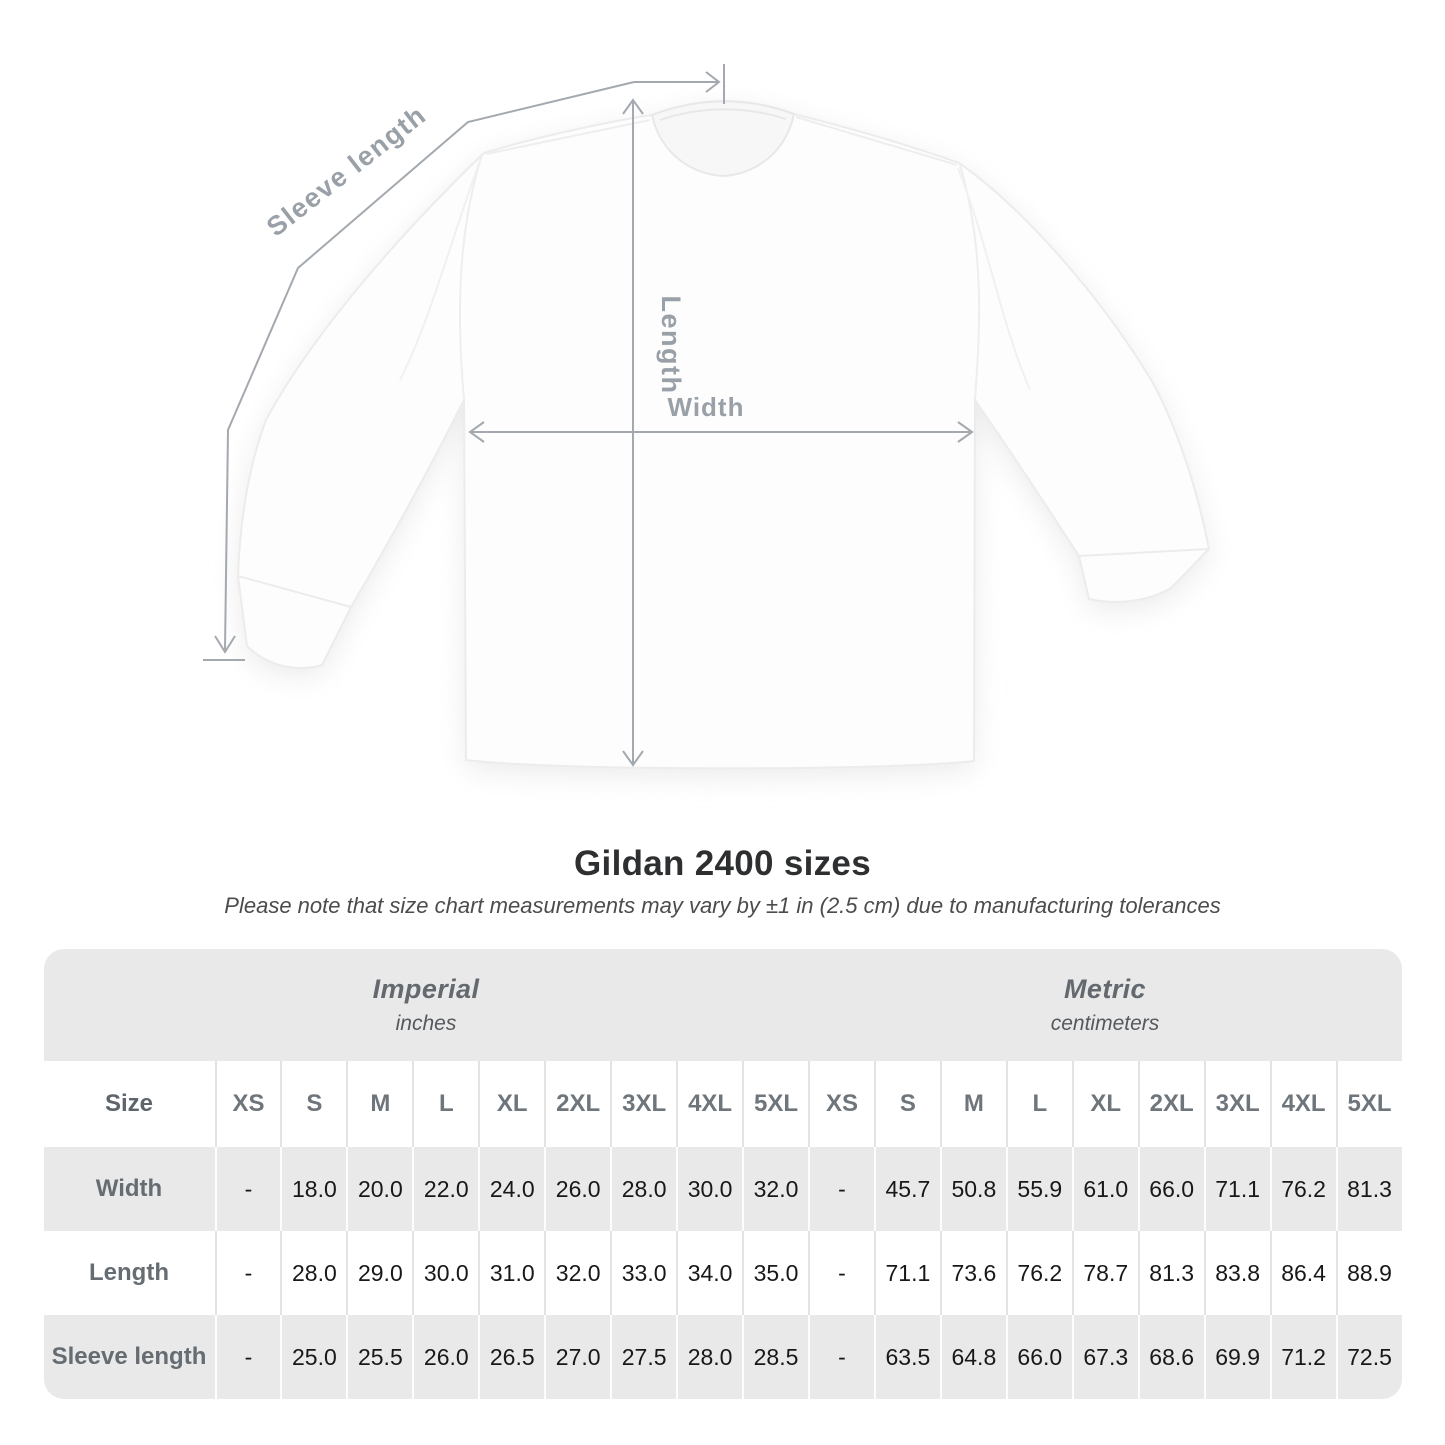 The height and width of the screenshot is (1445, 1445). What do you see at coordinates (470, 277) in the screenshot?
I see `armhole-seam-left` at bounding box center [470, 277].